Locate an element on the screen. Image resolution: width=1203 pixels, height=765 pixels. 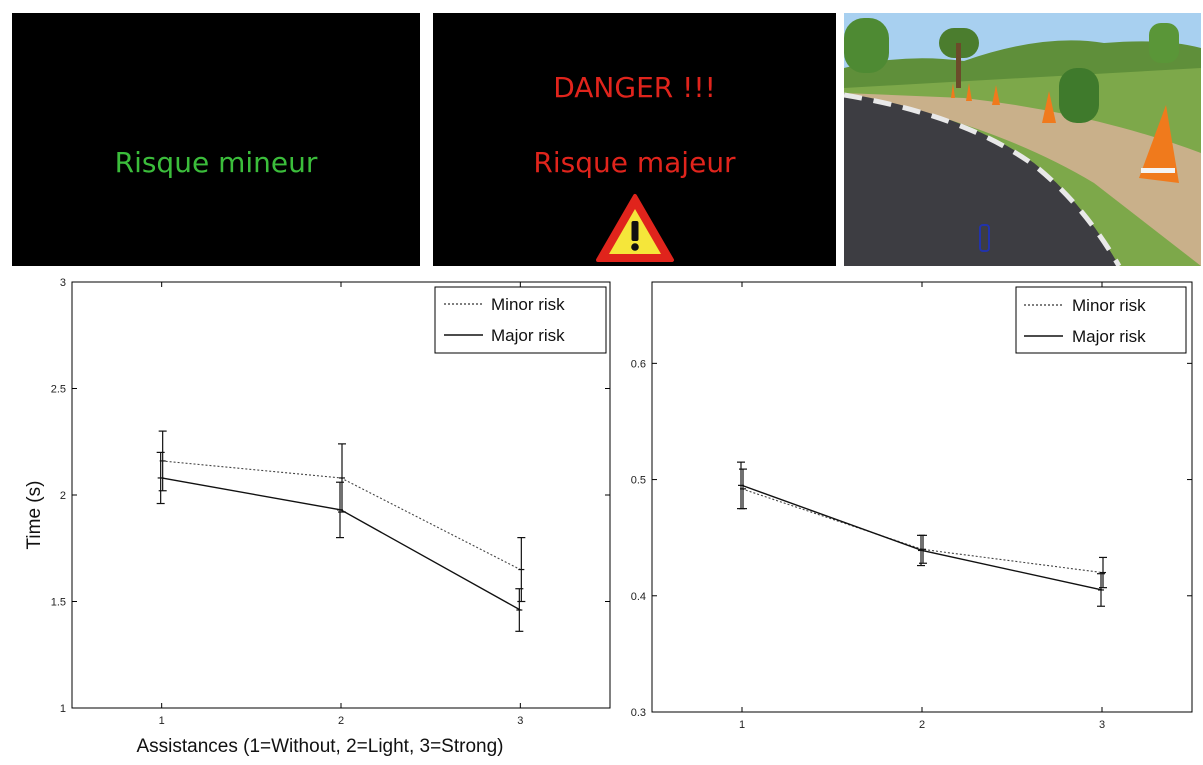
y-tick-label: 3 is located at coordinates (63, 283).